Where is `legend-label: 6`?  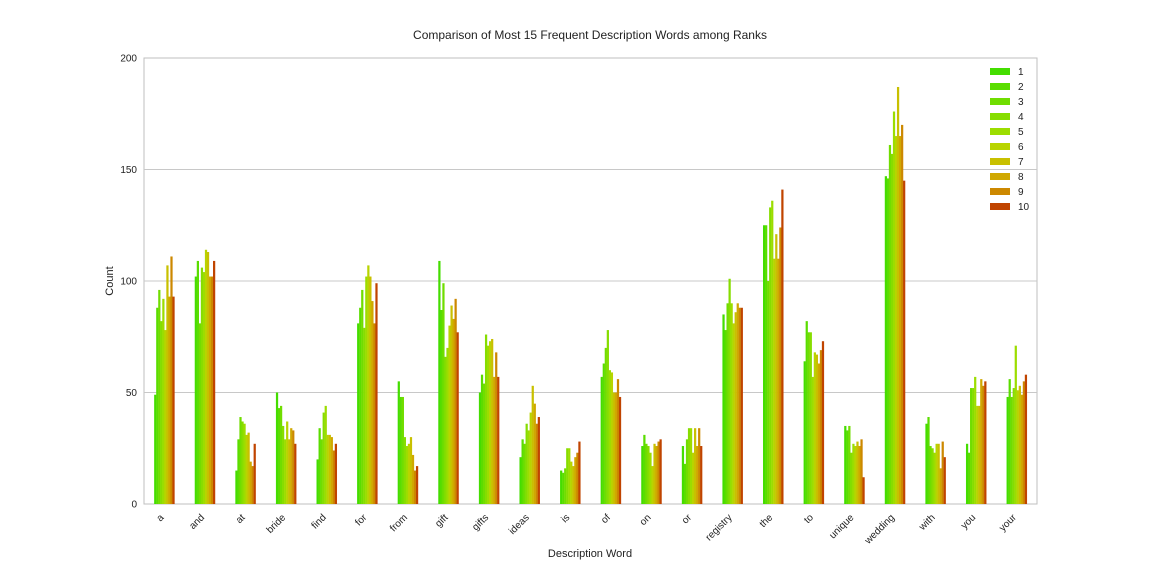 legend-label: 6 is located at coordinates (1021, 147).